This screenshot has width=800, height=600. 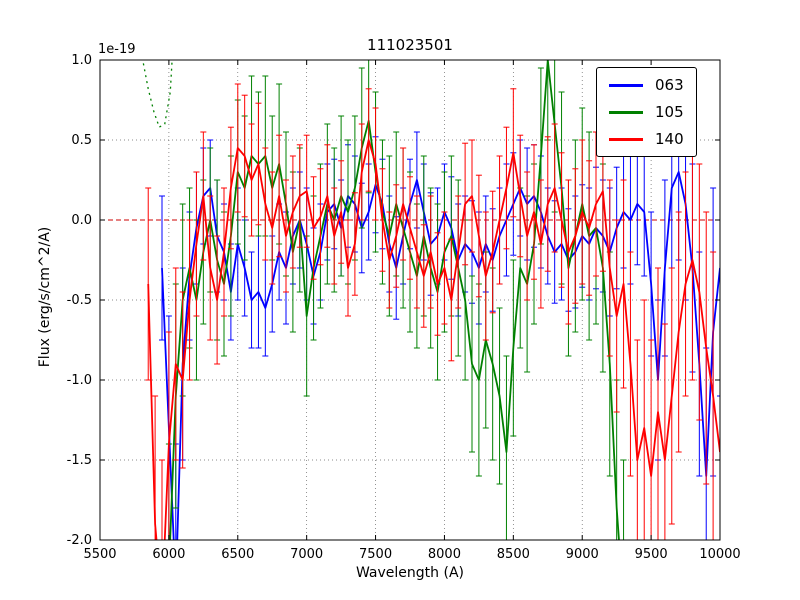 What do you see at coordinates (409, 573) in the screenshot?
I see `x-axis-label: Wavelength (A)` at bounding box center [409, 573].